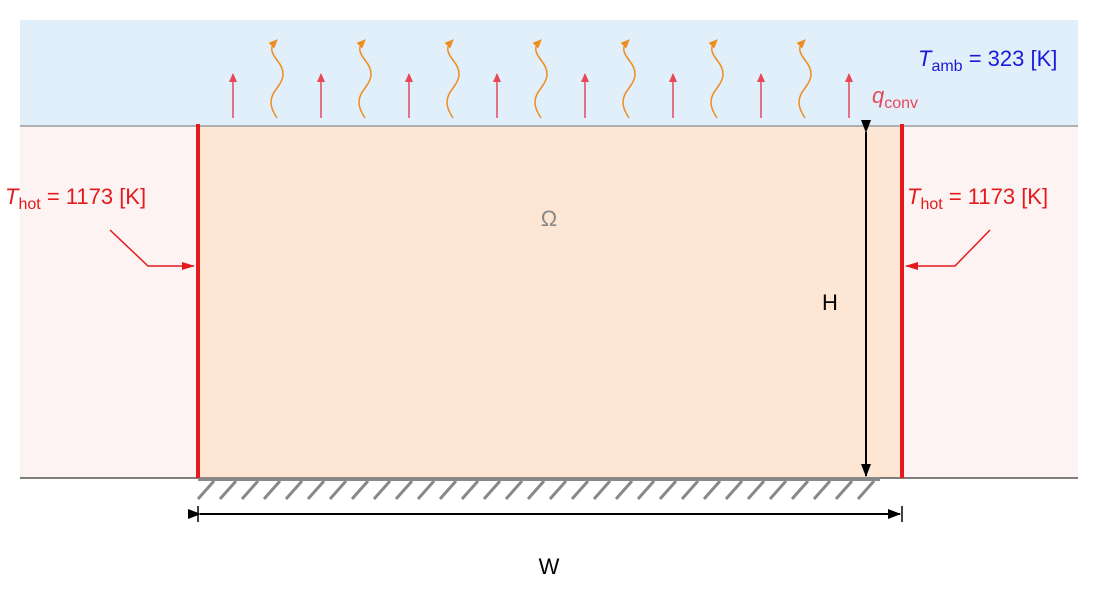 The height and width of the screenshot is (590, 1100). Describe the element at coordinates (152, 249) in the screenshot. I see `leader-left` at that location.